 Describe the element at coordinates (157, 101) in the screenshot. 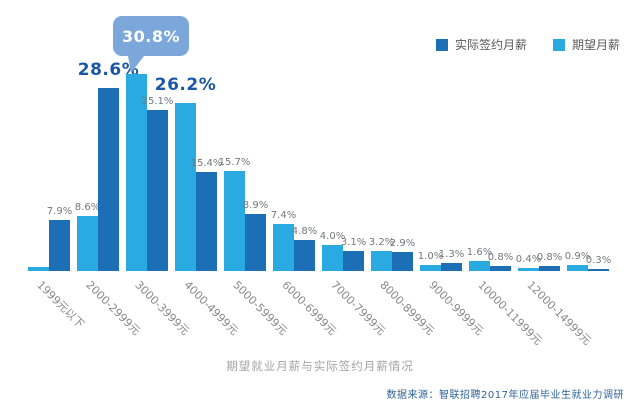

I see `value-label: 25.1%` at that location.